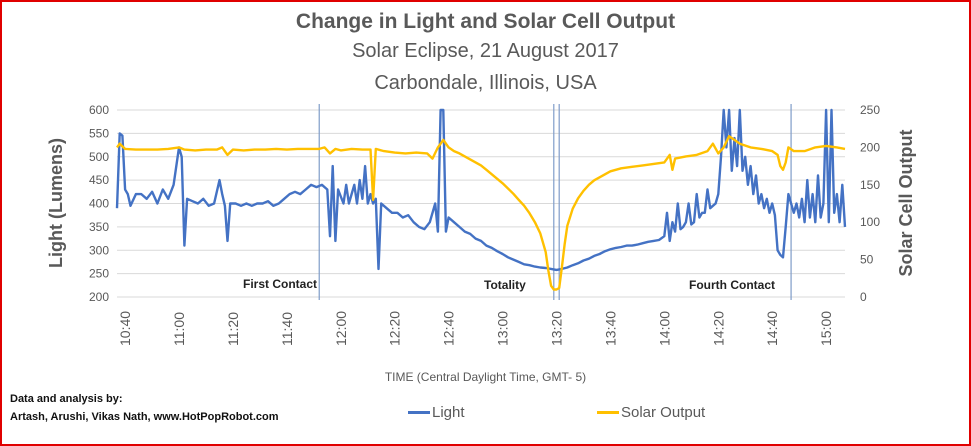  What do you see at coordinates (485, 51) in the screenshot?
I see `chart-subtitle-1: Solar Eclipse, 21 August 2017` at bounding box center [485, 51].